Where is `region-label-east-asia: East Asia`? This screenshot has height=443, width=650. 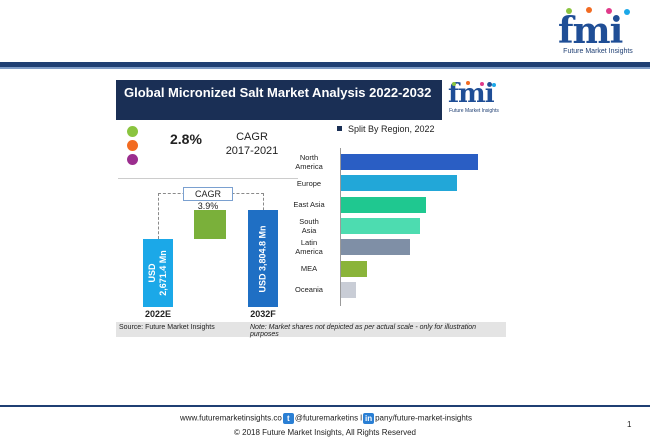
region-label-east-asia: East Asia is located at coordinates (309, 204).